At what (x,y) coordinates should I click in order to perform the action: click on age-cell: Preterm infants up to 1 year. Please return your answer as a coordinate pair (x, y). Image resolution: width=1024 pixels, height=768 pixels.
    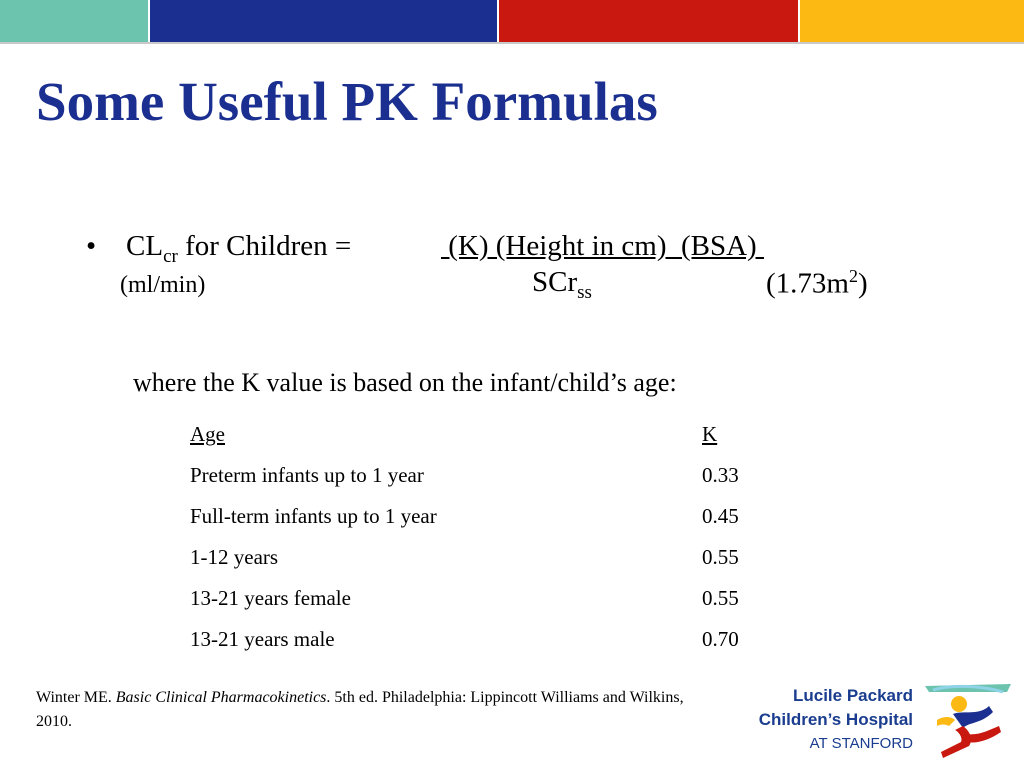
    Looking at the image, I should click on (307, 475).